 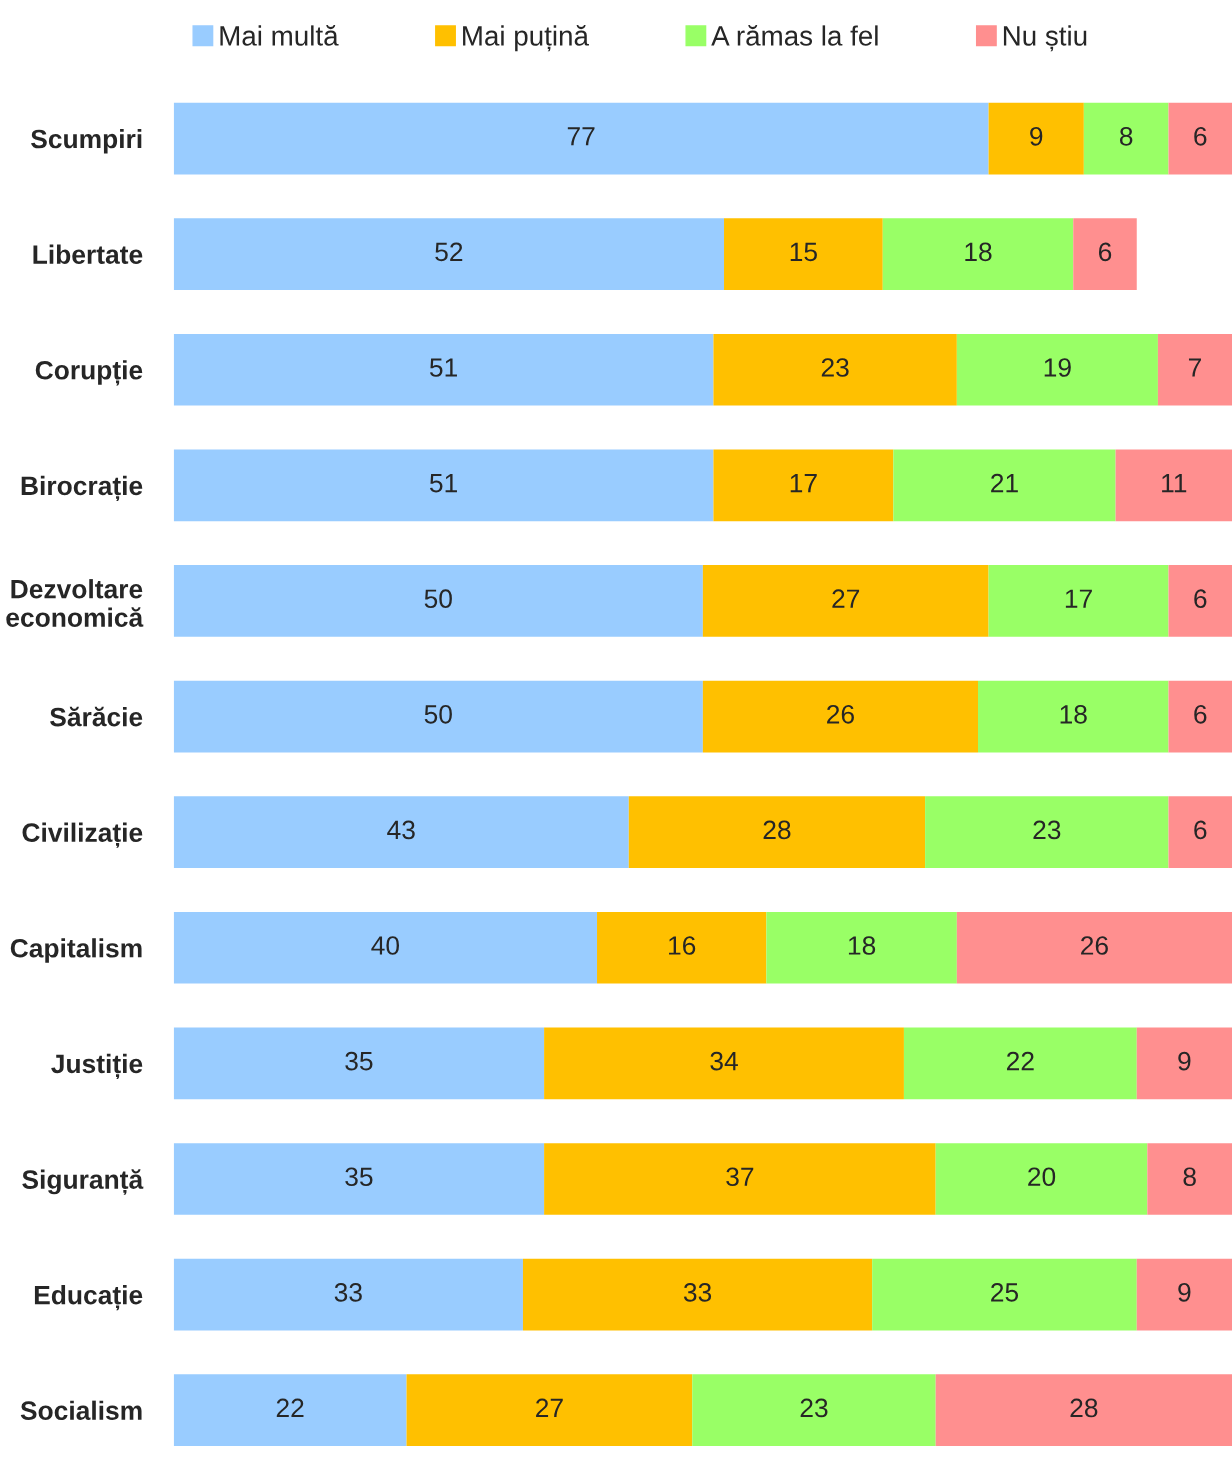 I want to click on legend-label: Mai multă, so click(x=279, y=35).